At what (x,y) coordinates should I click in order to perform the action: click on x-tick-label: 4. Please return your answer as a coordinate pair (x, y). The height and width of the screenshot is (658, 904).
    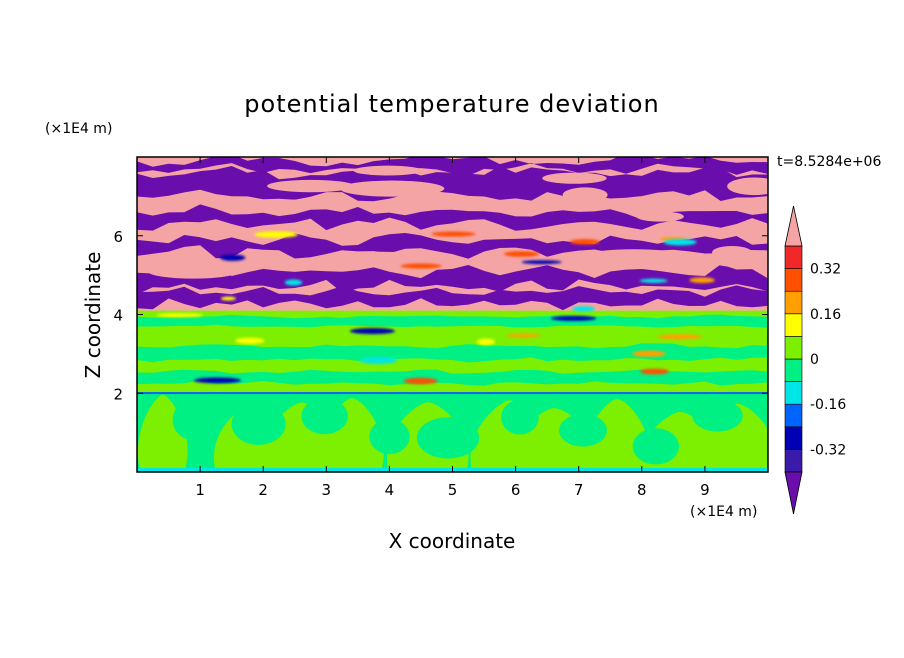
    Looking at the image, I should click on (390, 490).